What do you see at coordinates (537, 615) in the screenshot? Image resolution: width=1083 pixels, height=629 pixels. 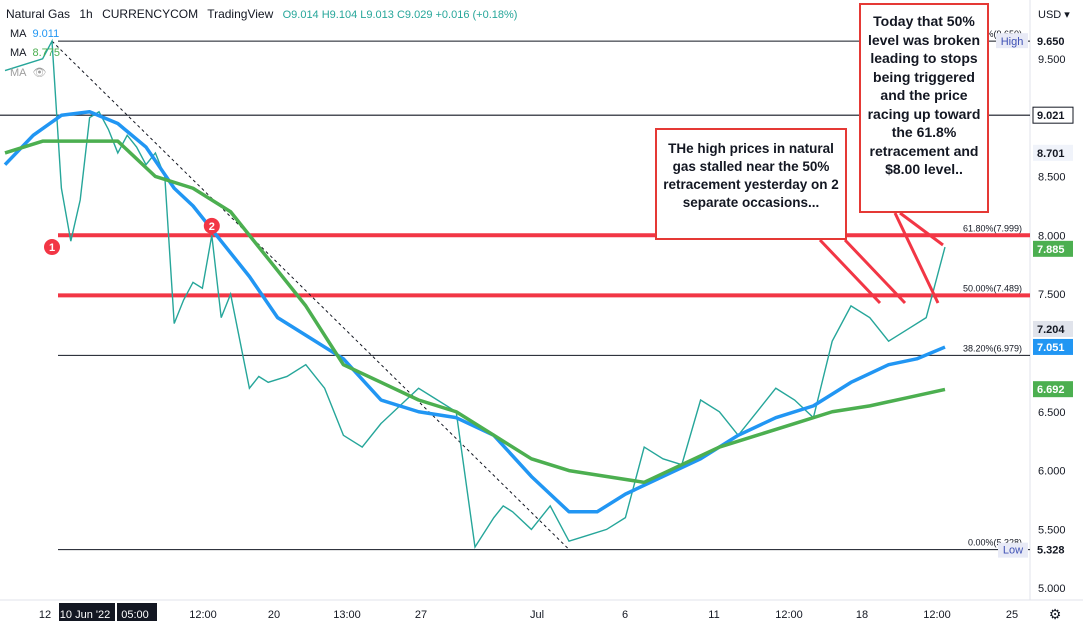 I see `x-tick-label: Jul` at bounding box center [537, 615].